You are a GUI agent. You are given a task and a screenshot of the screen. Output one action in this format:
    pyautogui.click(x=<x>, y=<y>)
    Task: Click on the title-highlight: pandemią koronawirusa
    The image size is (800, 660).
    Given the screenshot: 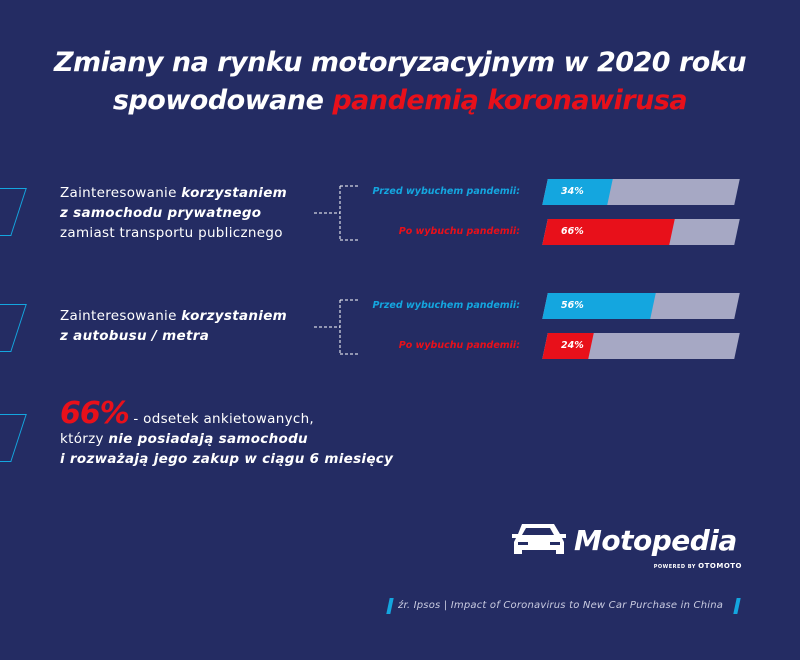 What is the action you would take?
    pyautogui.click(x=510, y=100)
    